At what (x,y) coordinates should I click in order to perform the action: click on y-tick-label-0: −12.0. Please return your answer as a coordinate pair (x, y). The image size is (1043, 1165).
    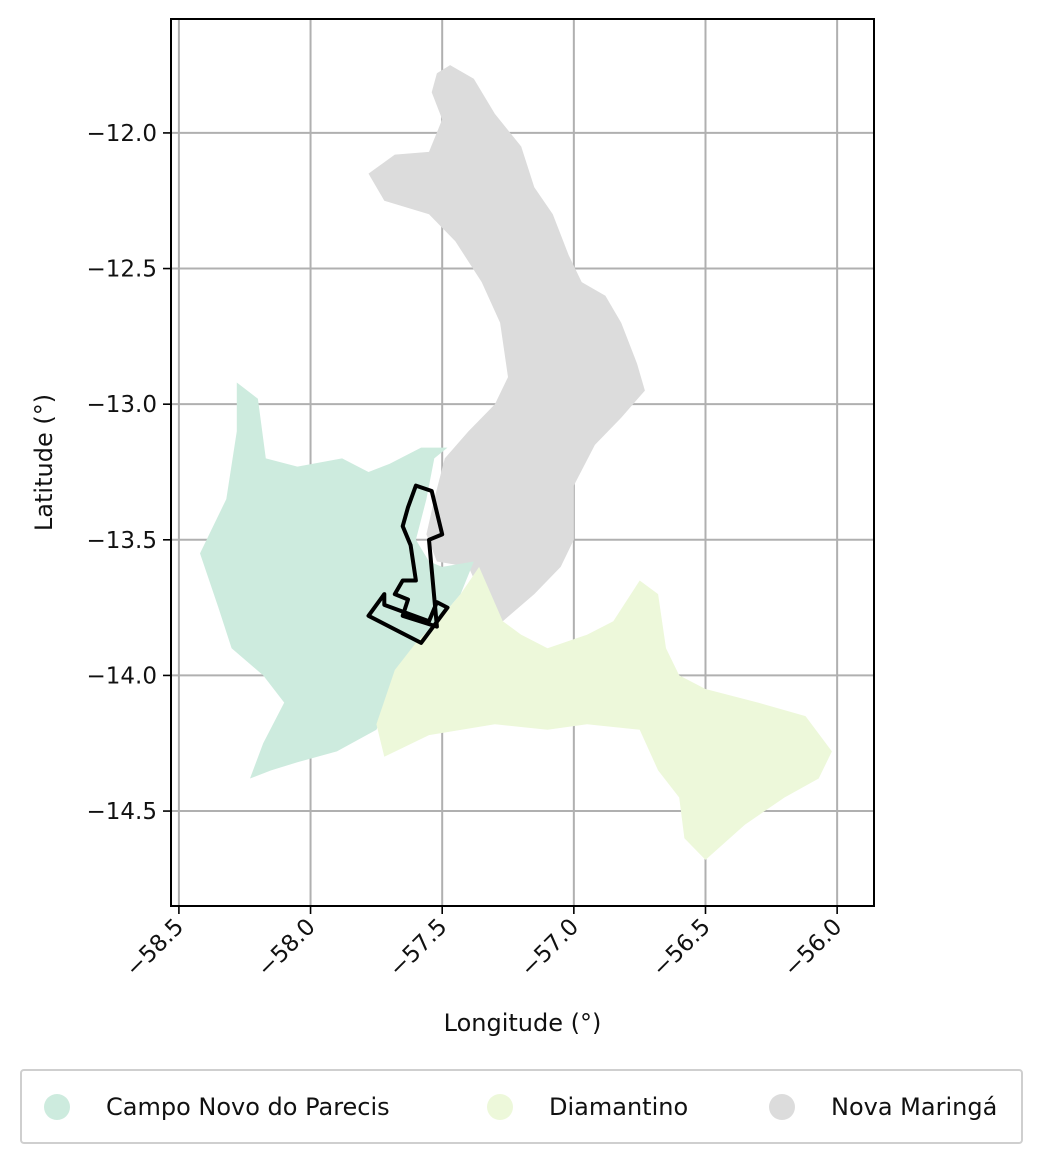
    Looking at the image, I should click on (122, 134).